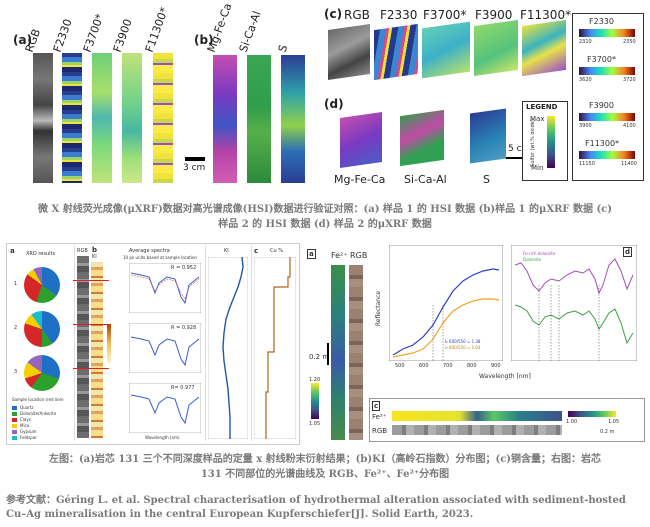  What do you see at coordinates (448, 366) in the screenshot?
I see `b-xticks: 500 600 700 800 900` at bounding box center [448, 366].